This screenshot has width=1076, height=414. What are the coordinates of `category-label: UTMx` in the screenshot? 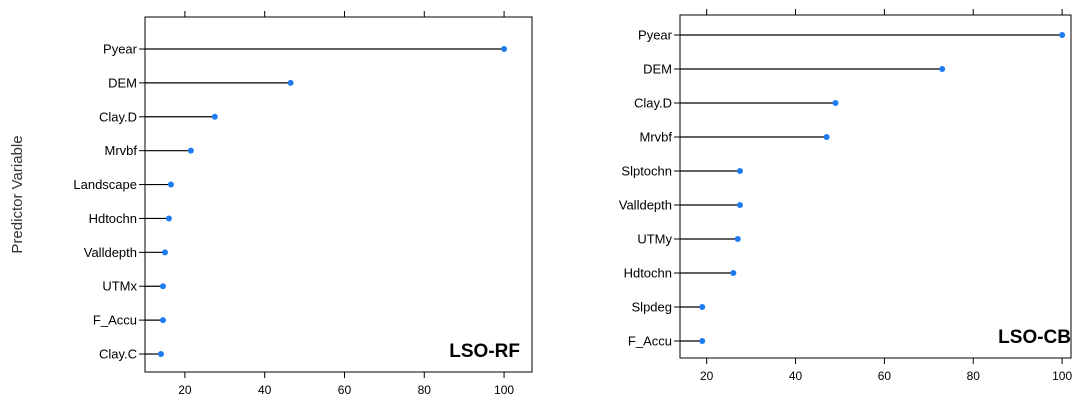 It's located at (119, 286).